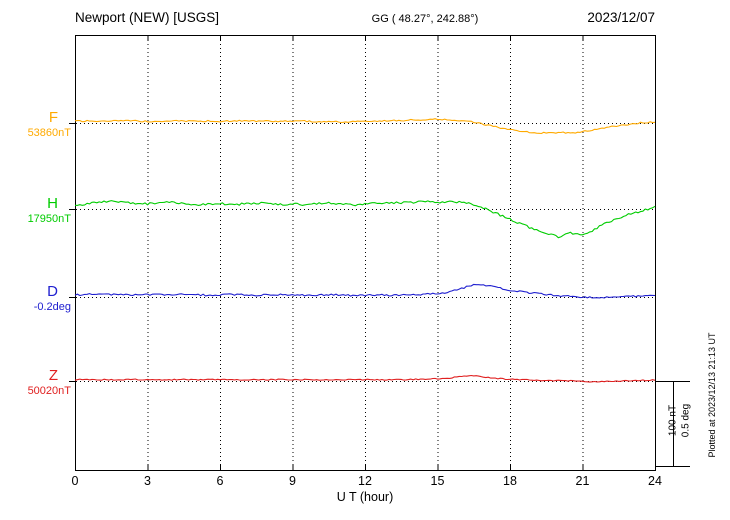  What do you see at coordinates (52, 291) in the screenshot?
I see `channel-label-D: D` at bounding box center [52, 291].